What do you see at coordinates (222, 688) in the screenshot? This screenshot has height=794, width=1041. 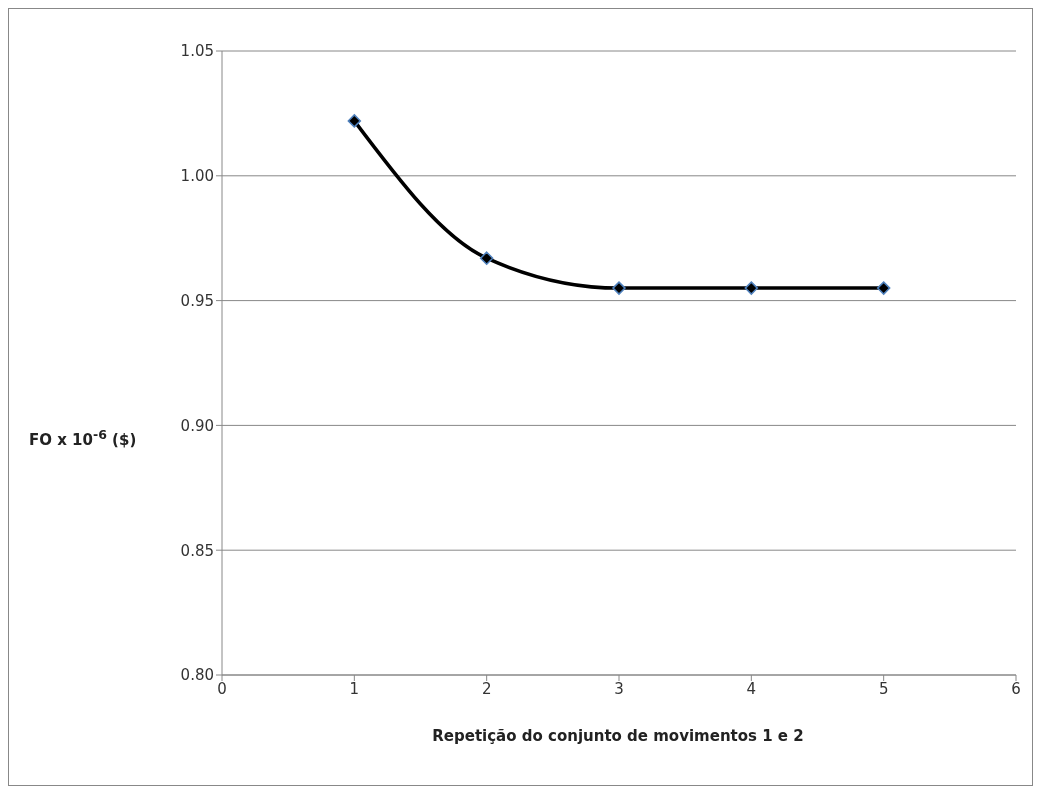 I see `x-tick-label: 0` at bounding box center [222, 688].